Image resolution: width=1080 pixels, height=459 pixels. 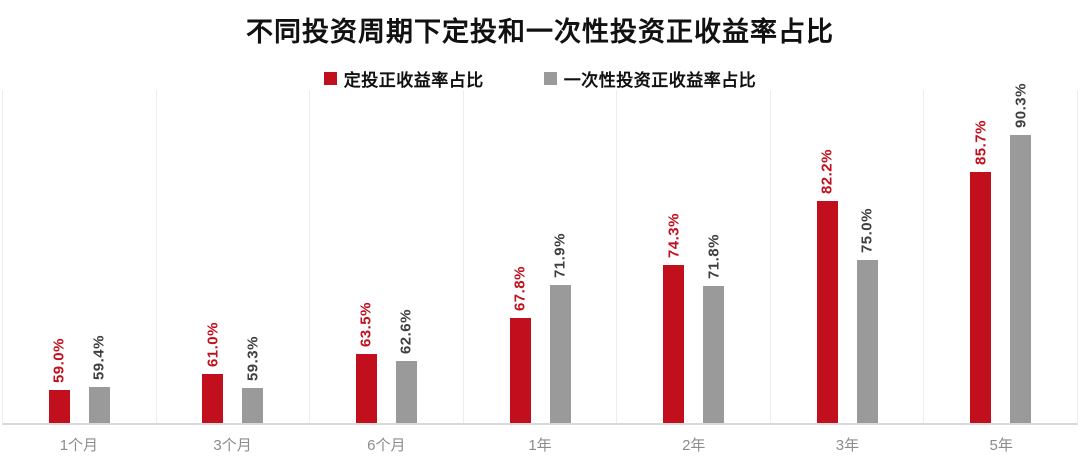 I want to click on bar-dingtou: 59.0%, so click(x=59, y=380).